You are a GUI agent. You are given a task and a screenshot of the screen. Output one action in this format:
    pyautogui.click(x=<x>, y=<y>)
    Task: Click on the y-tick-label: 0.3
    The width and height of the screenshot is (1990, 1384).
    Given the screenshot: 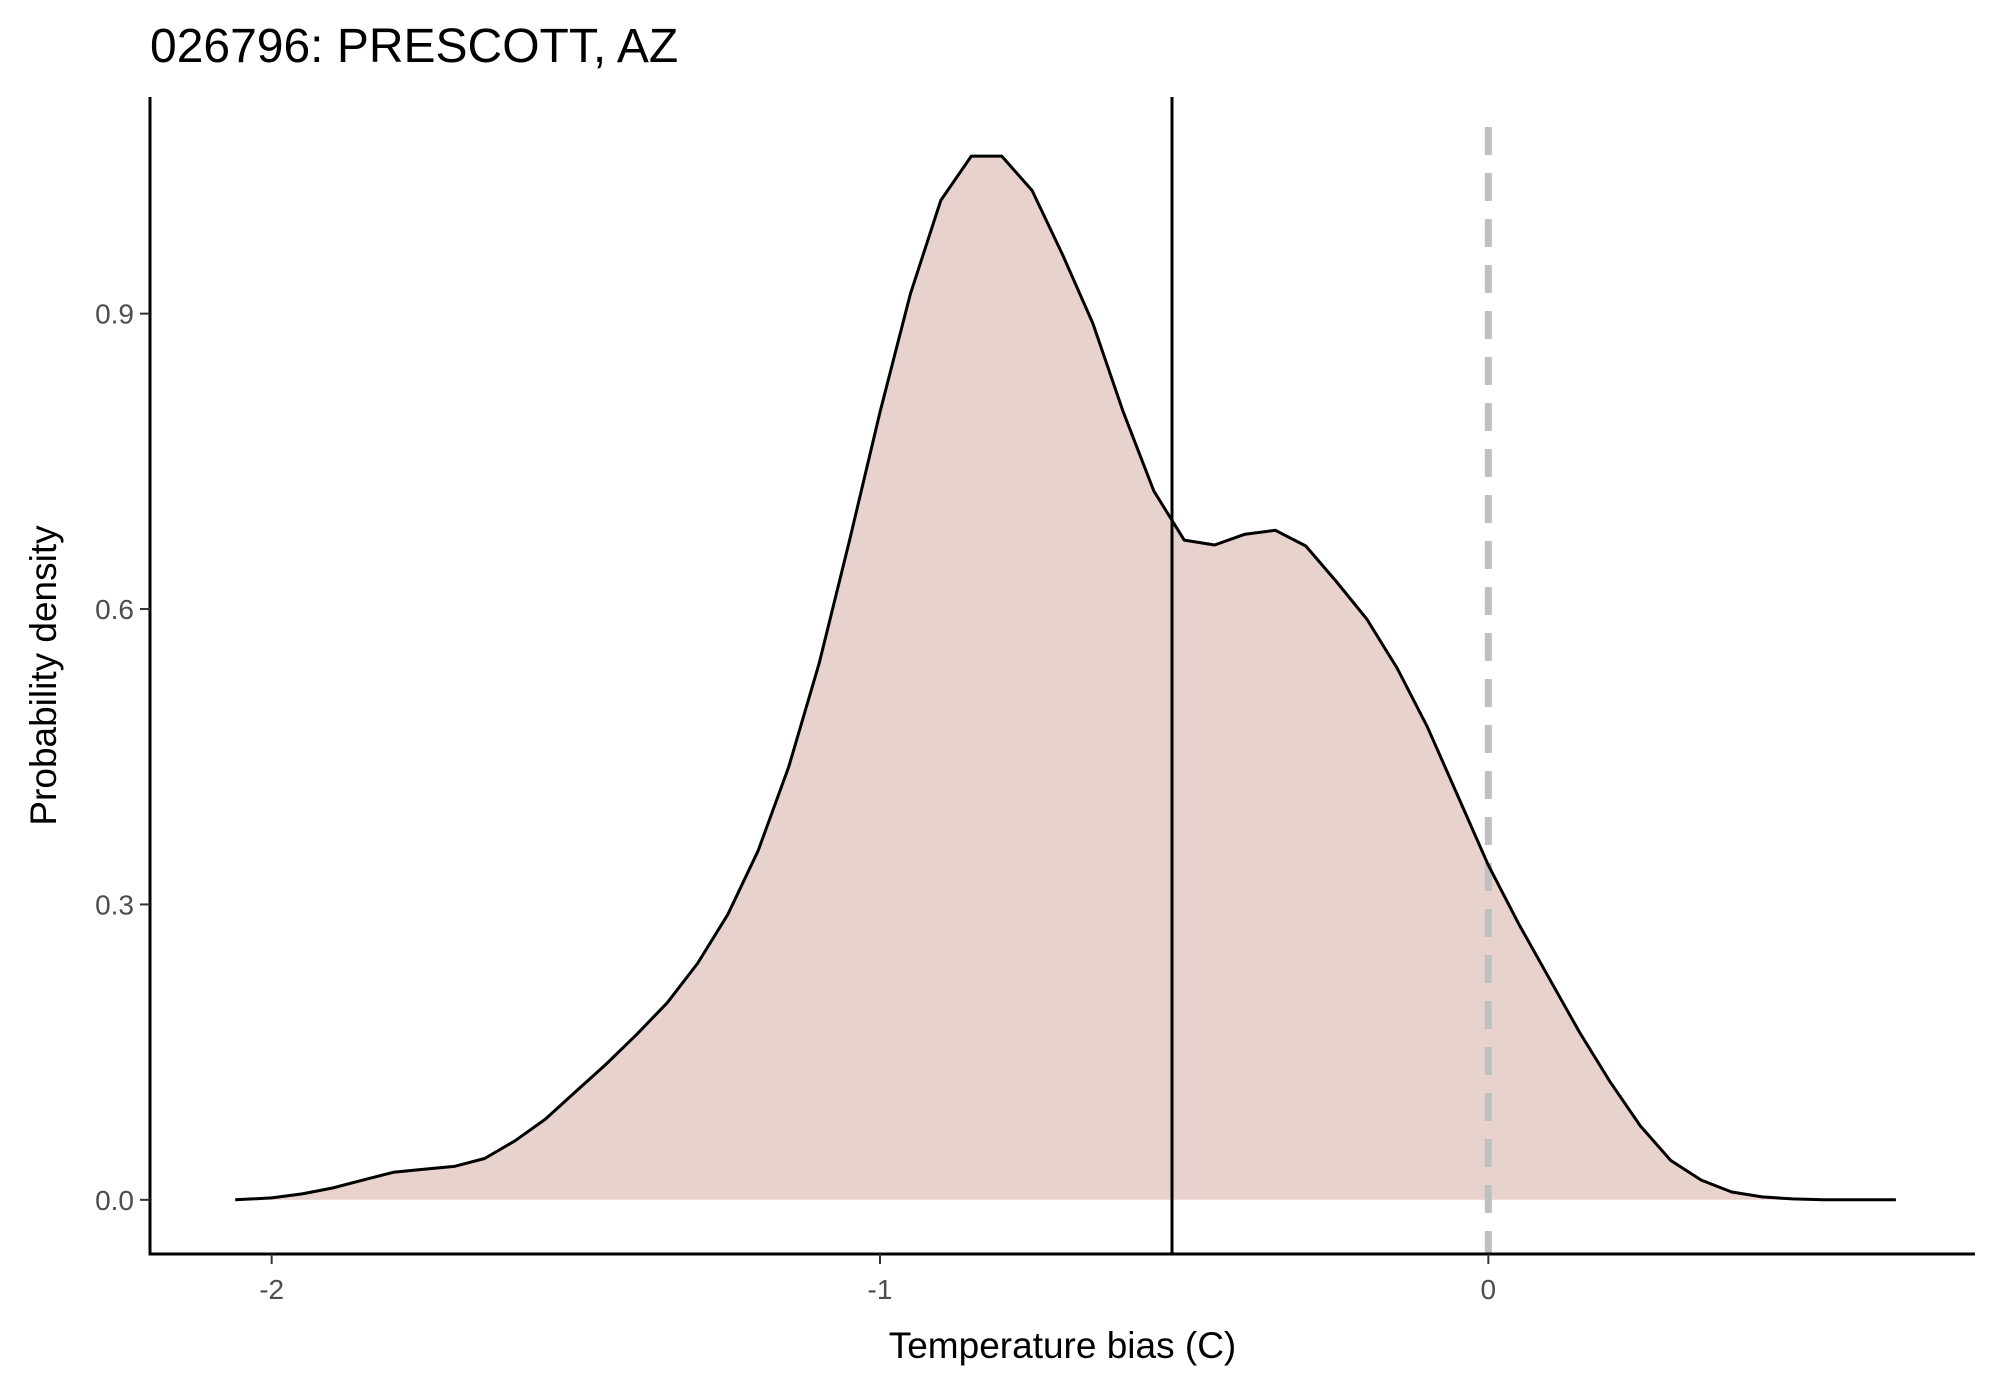 What is the action you would take?
    pyautogui.click(x=114, y=904)
    